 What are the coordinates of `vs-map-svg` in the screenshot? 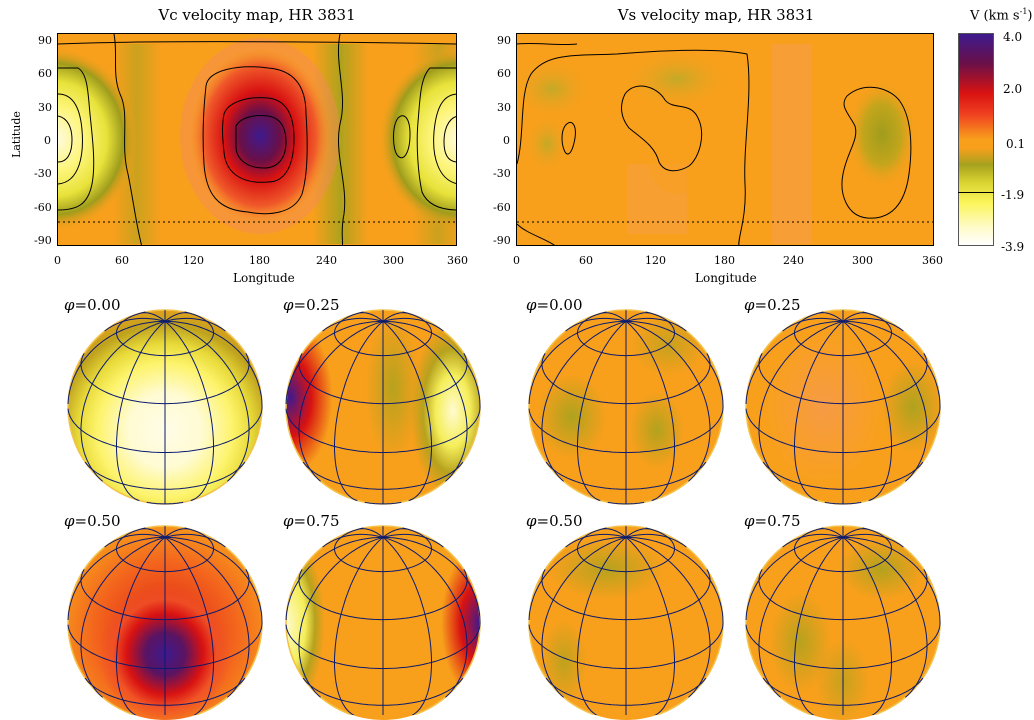 It's located at (725, 139).